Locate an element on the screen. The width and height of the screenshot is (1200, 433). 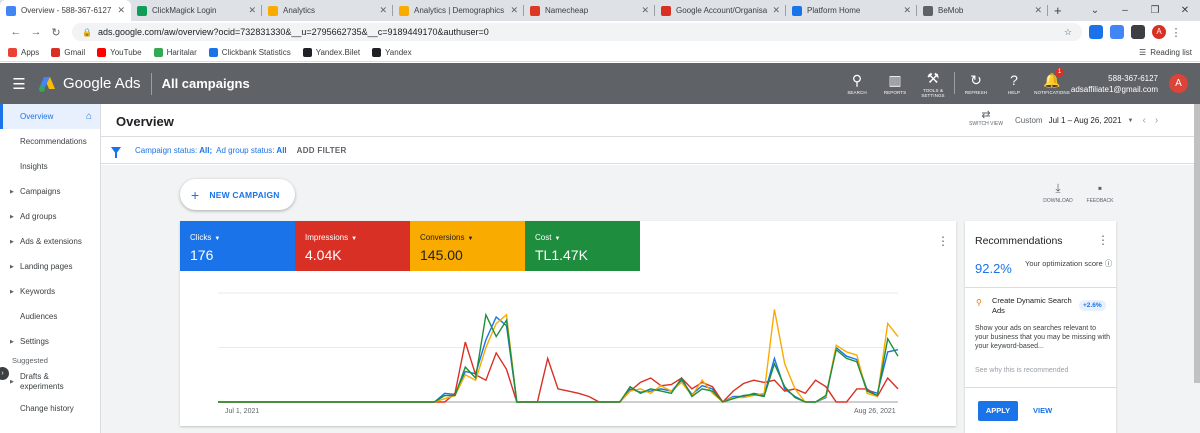
metric-label: Clicks ▼ is located at coordinates (242, 237).